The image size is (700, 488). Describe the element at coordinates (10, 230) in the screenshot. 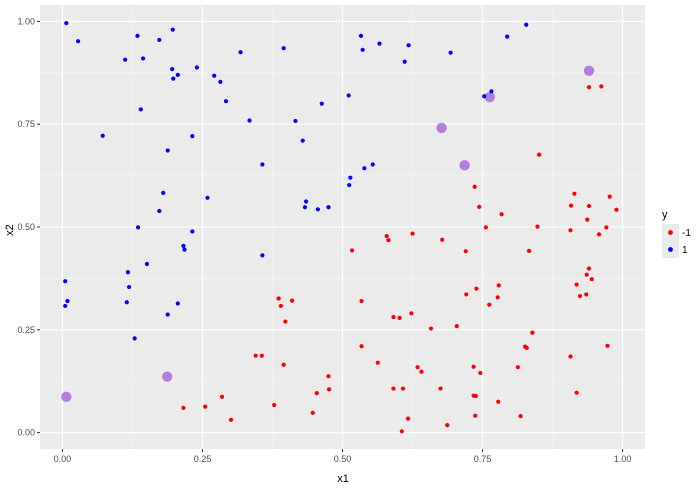

I see `y-axis-title: x2` at that location.